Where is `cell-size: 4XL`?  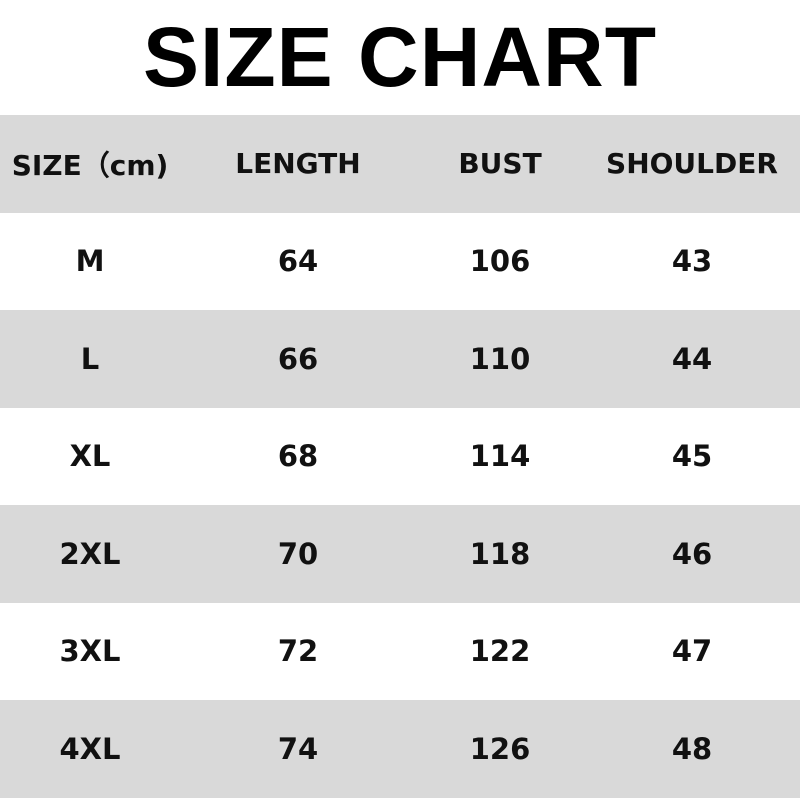
cell-size: 4XL is located at coordinates (90, 748).